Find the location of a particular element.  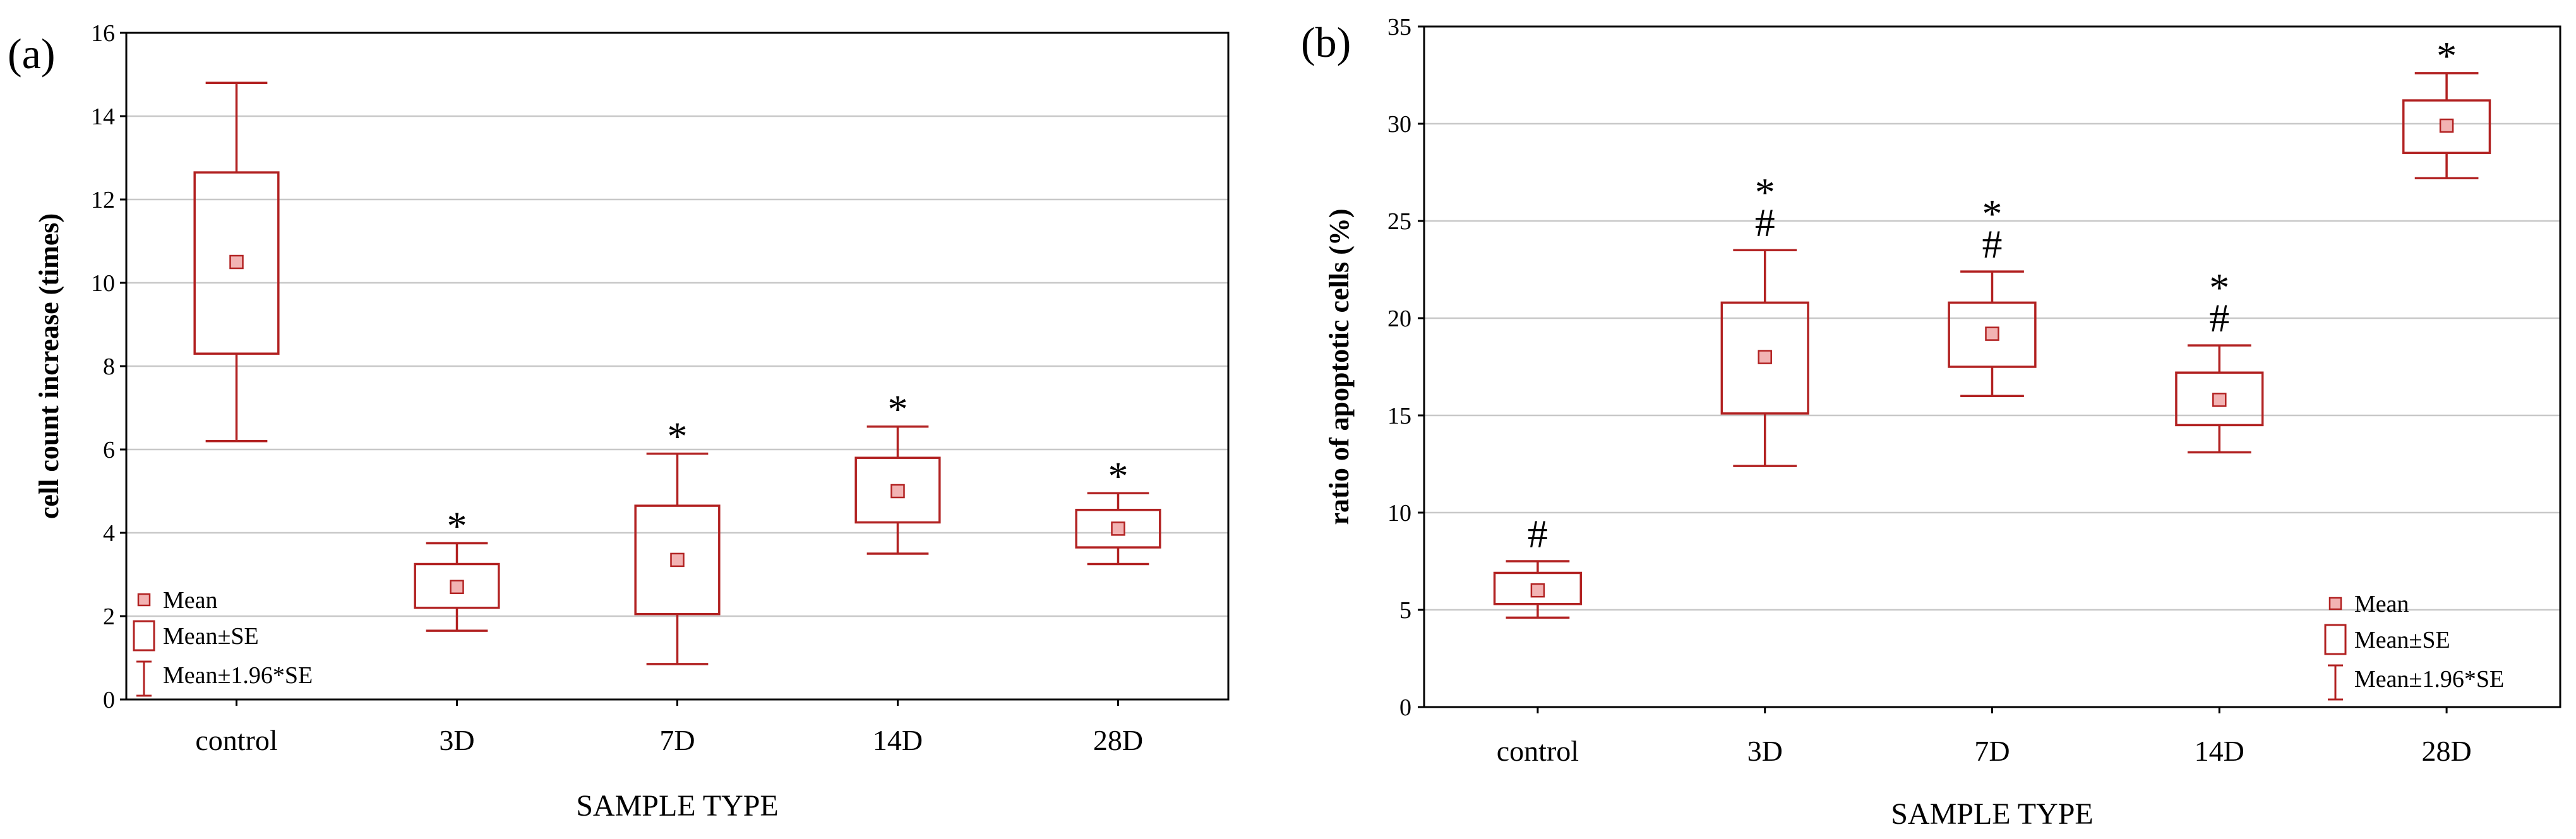

y-tick-label: 2 is located at coordinates (109, 617).